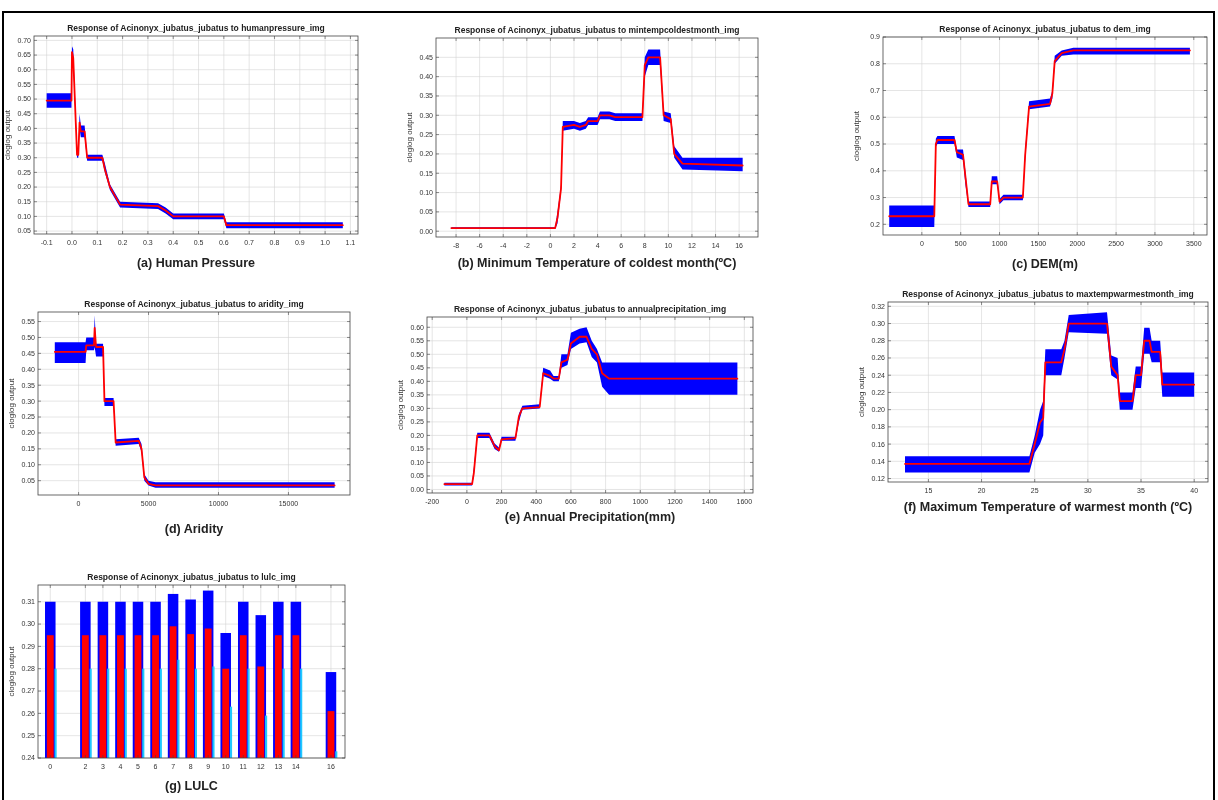 This screenshot has width=1218, height=800. I want to click on chart-title: Response of Acinonyx_jubatus_jubatus to annualprecipitation_img, so click(590, 309).